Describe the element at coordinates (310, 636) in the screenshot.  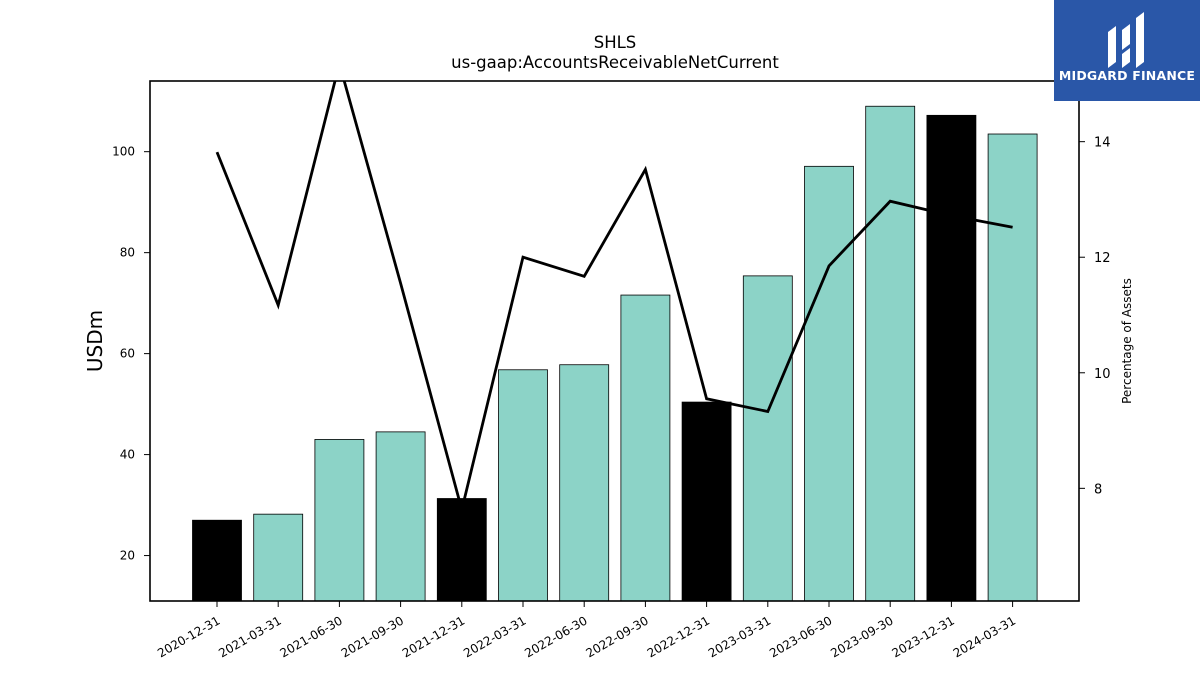
I see `x-tick-label: 2021-06-30` at that location.